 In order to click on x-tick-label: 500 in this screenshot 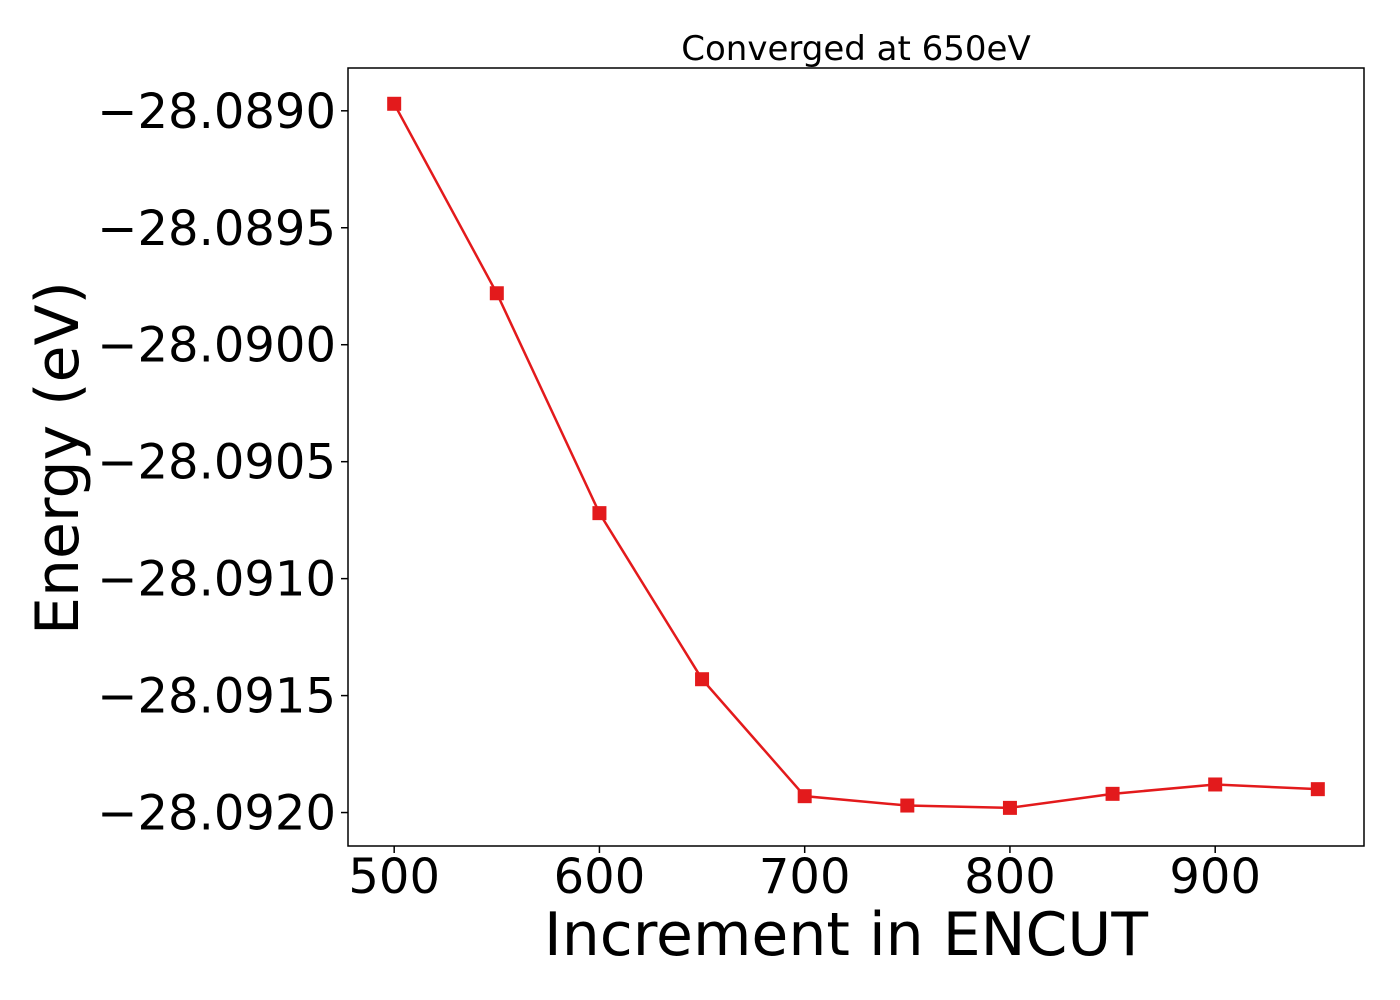, I will do `click(394, 877)`.